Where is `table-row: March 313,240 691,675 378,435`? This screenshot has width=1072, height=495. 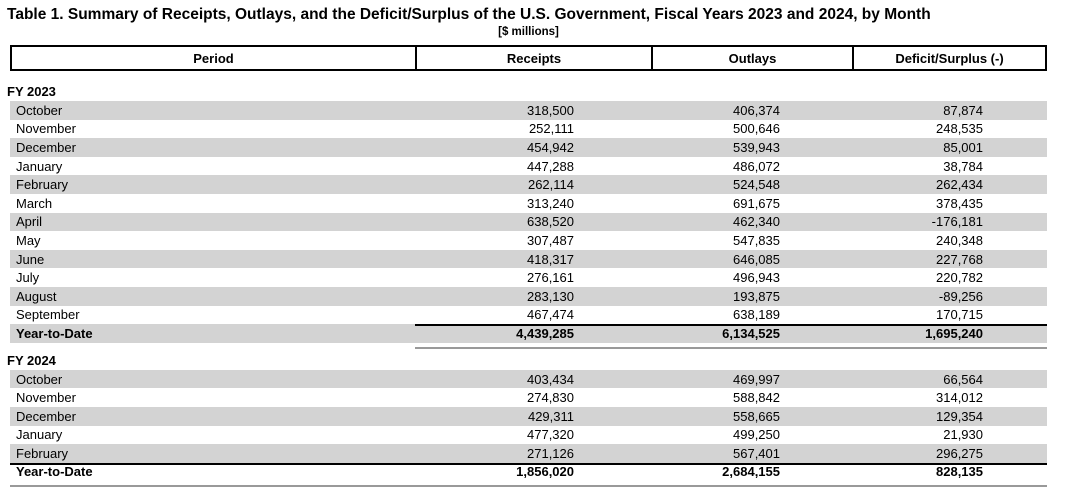
table-row: March 313,240 691,675 378,435 is located at coordinates (528, 203).